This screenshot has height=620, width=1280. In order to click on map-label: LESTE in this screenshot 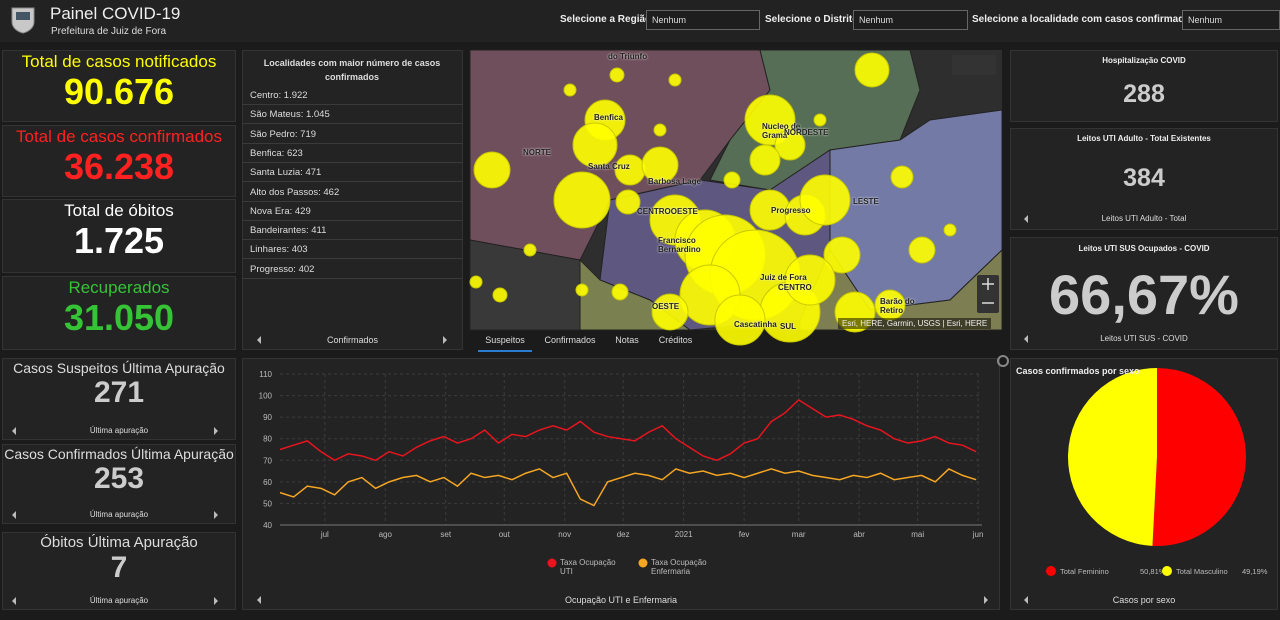, I will do `click(866, 201)`.